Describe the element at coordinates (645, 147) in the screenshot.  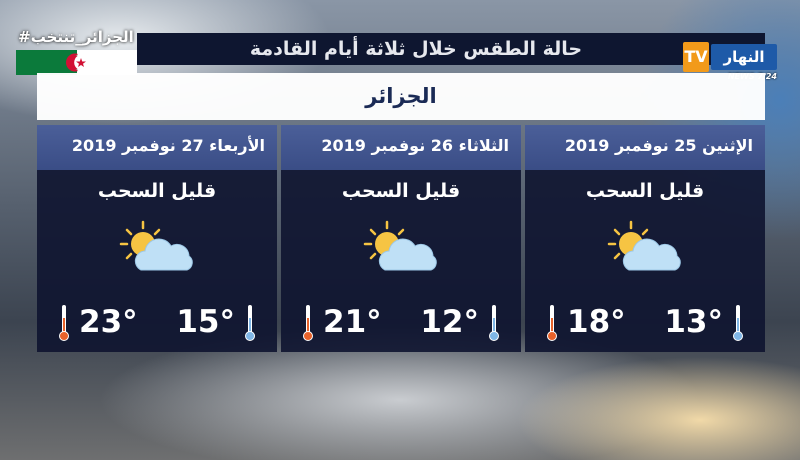
I see `forecast-date: الإثنين 25 نوفمبر 2019` at that location.